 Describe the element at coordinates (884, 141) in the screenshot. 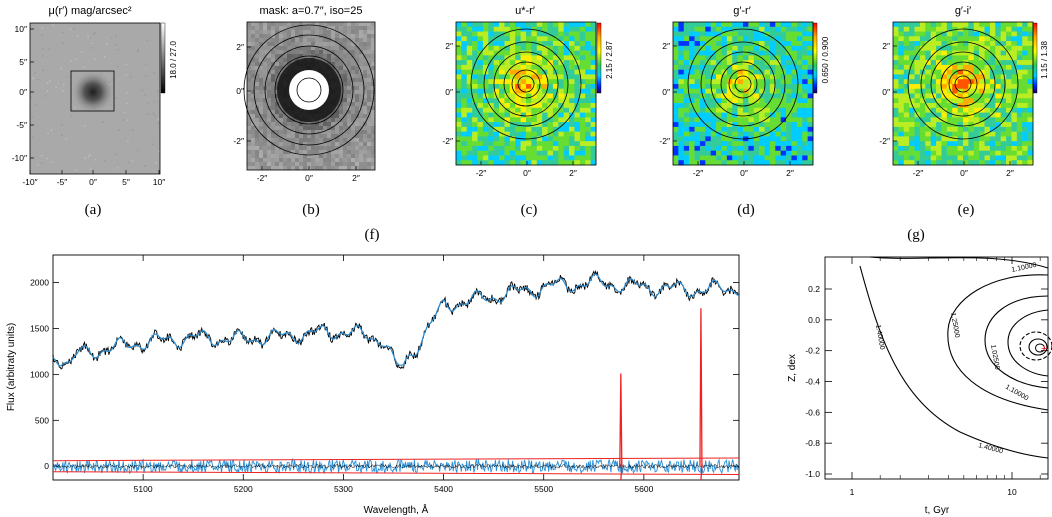

I see `y-tick-label: -2″` at that location.